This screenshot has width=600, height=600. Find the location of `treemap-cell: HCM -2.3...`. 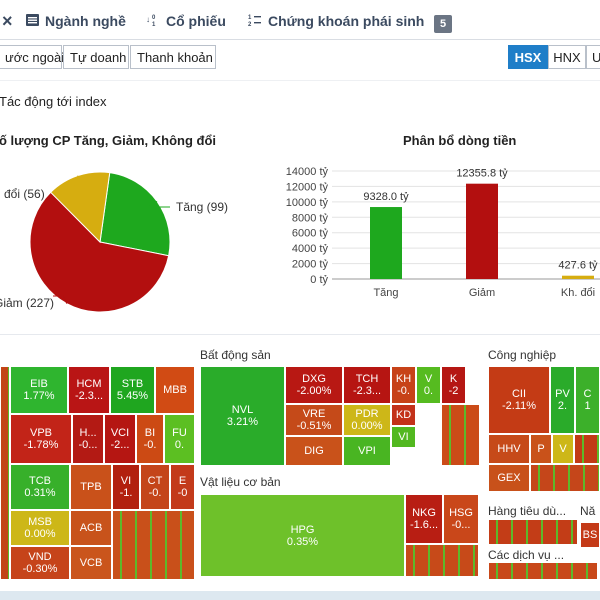

treemap-cell: HCM -2.3... is located at coordinates (89, 390).